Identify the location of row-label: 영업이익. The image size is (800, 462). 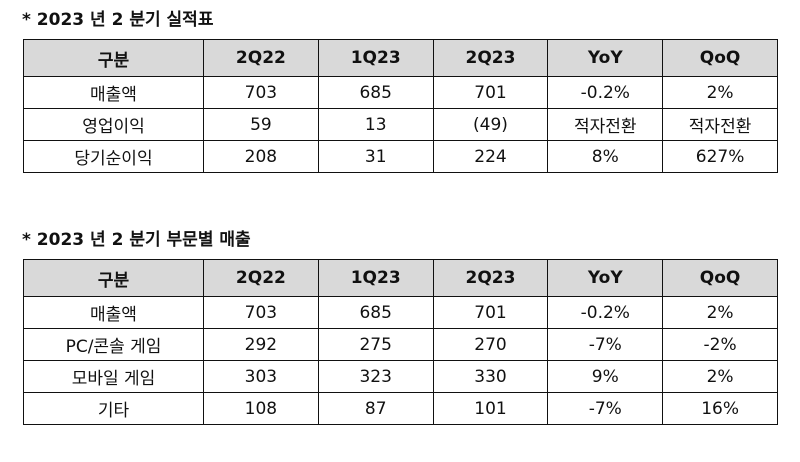
(113, 124).